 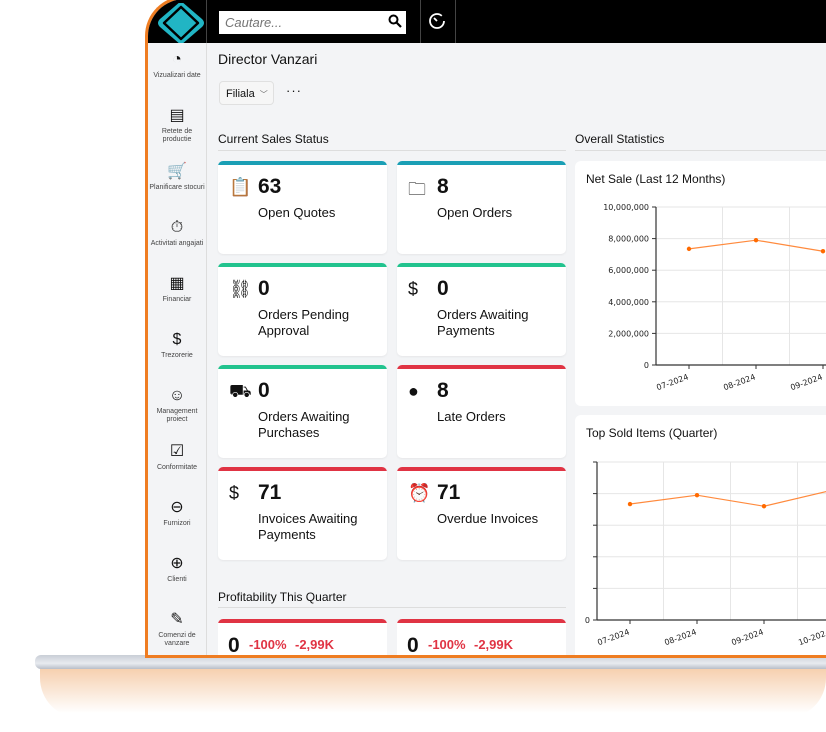 What do you see at coordinates (177, 59) in the screenshot?
I see `pie-chart-icon: ◔` at bounding box center [177, 59].